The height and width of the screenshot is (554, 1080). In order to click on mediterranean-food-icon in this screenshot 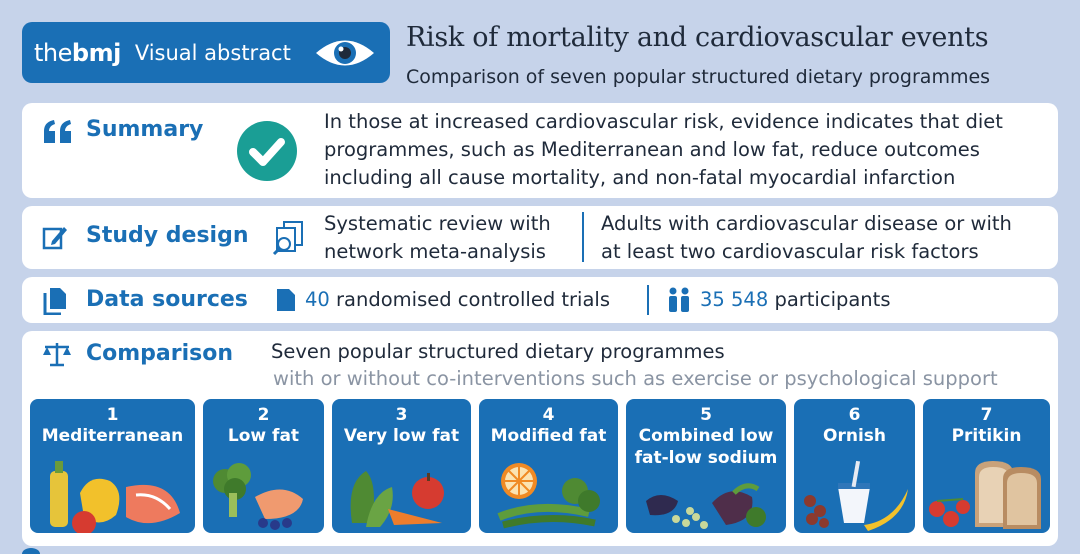, I will do `click(115, 497)`.